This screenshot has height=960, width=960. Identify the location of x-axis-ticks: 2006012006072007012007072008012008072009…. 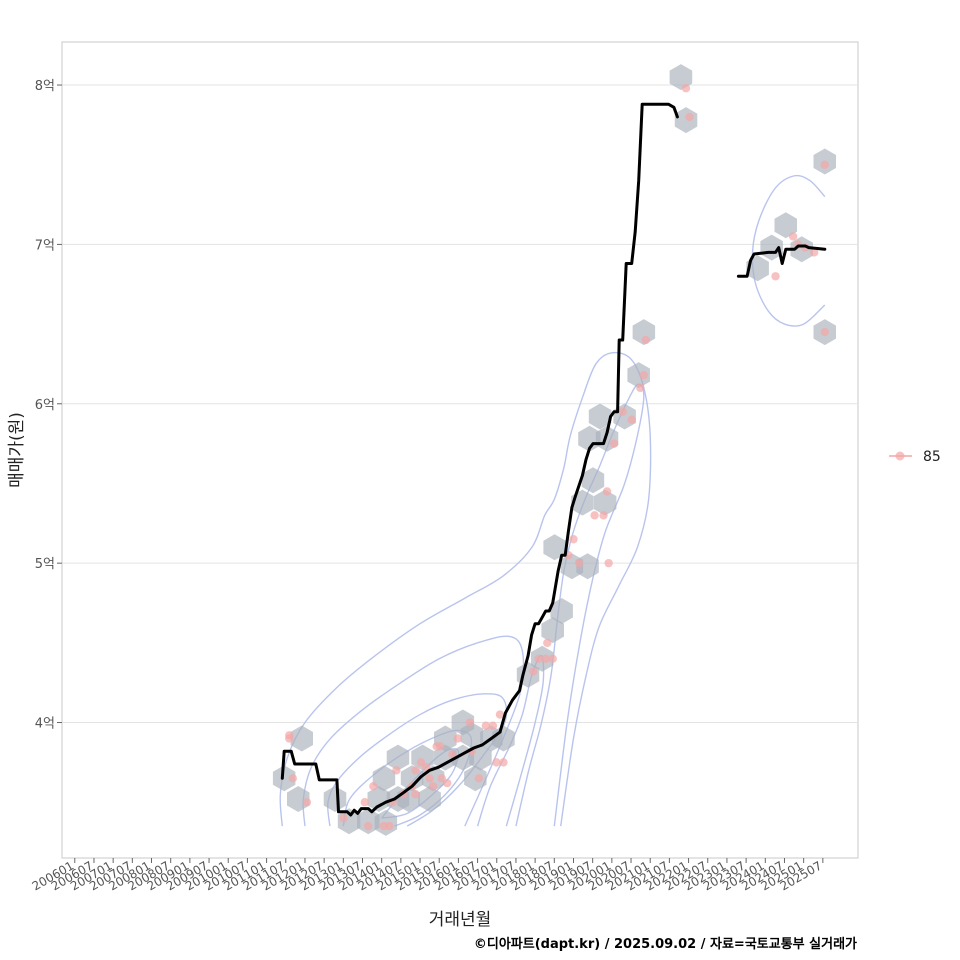
(427, 876).